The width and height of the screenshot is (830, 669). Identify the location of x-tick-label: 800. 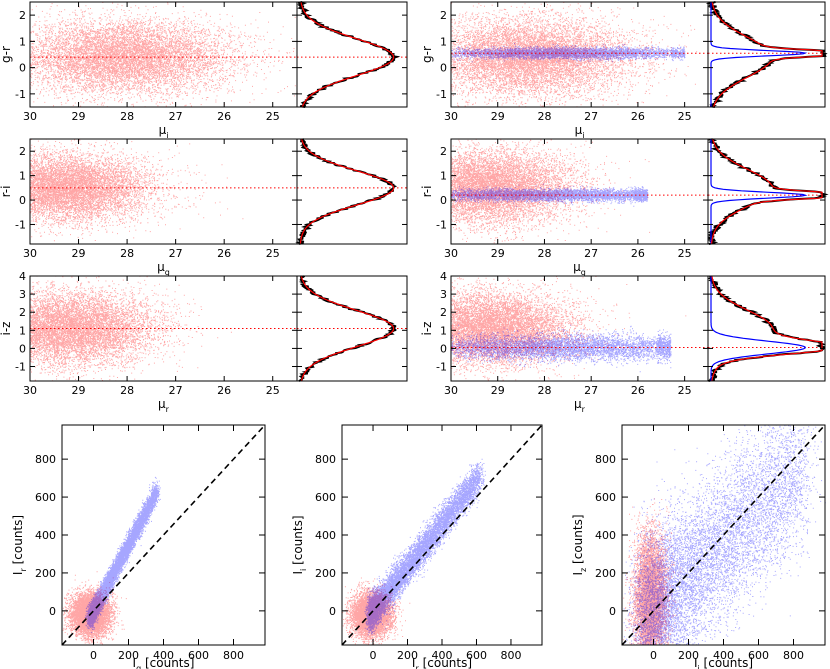
(233, 655).